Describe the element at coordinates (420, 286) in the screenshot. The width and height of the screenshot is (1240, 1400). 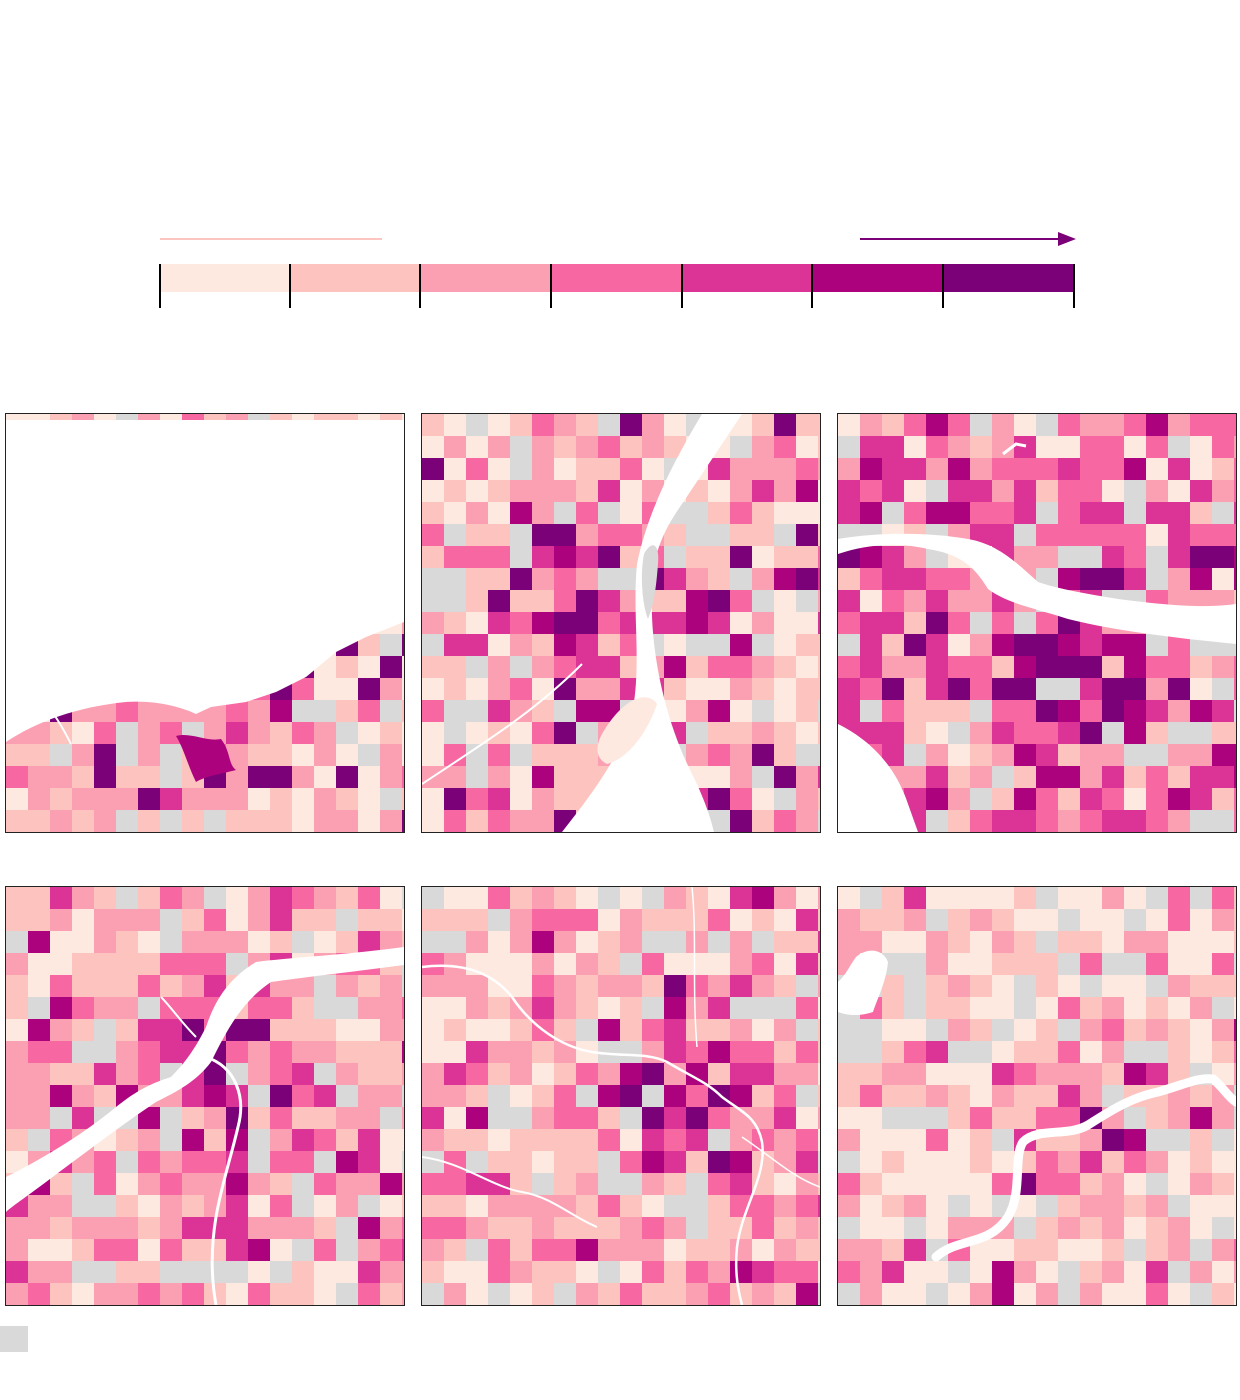
I see `legend-tick` at that location.